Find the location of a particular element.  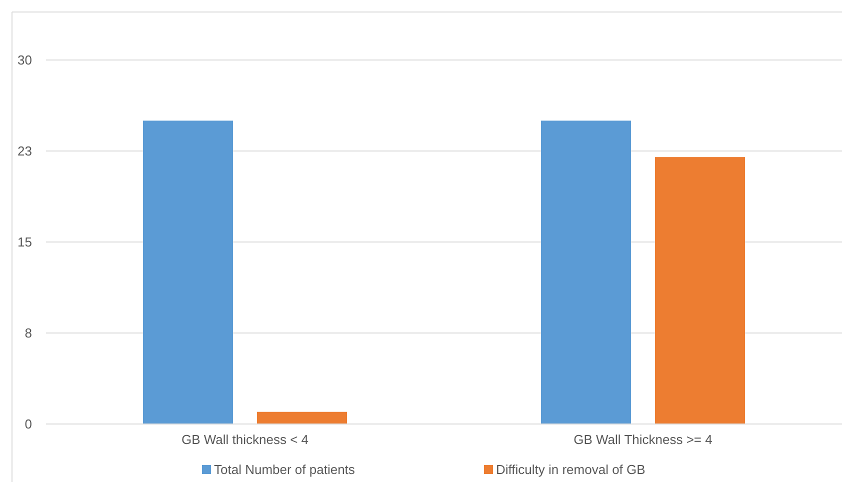

y-tick-label: 8 is located at coordinates (28, 333).